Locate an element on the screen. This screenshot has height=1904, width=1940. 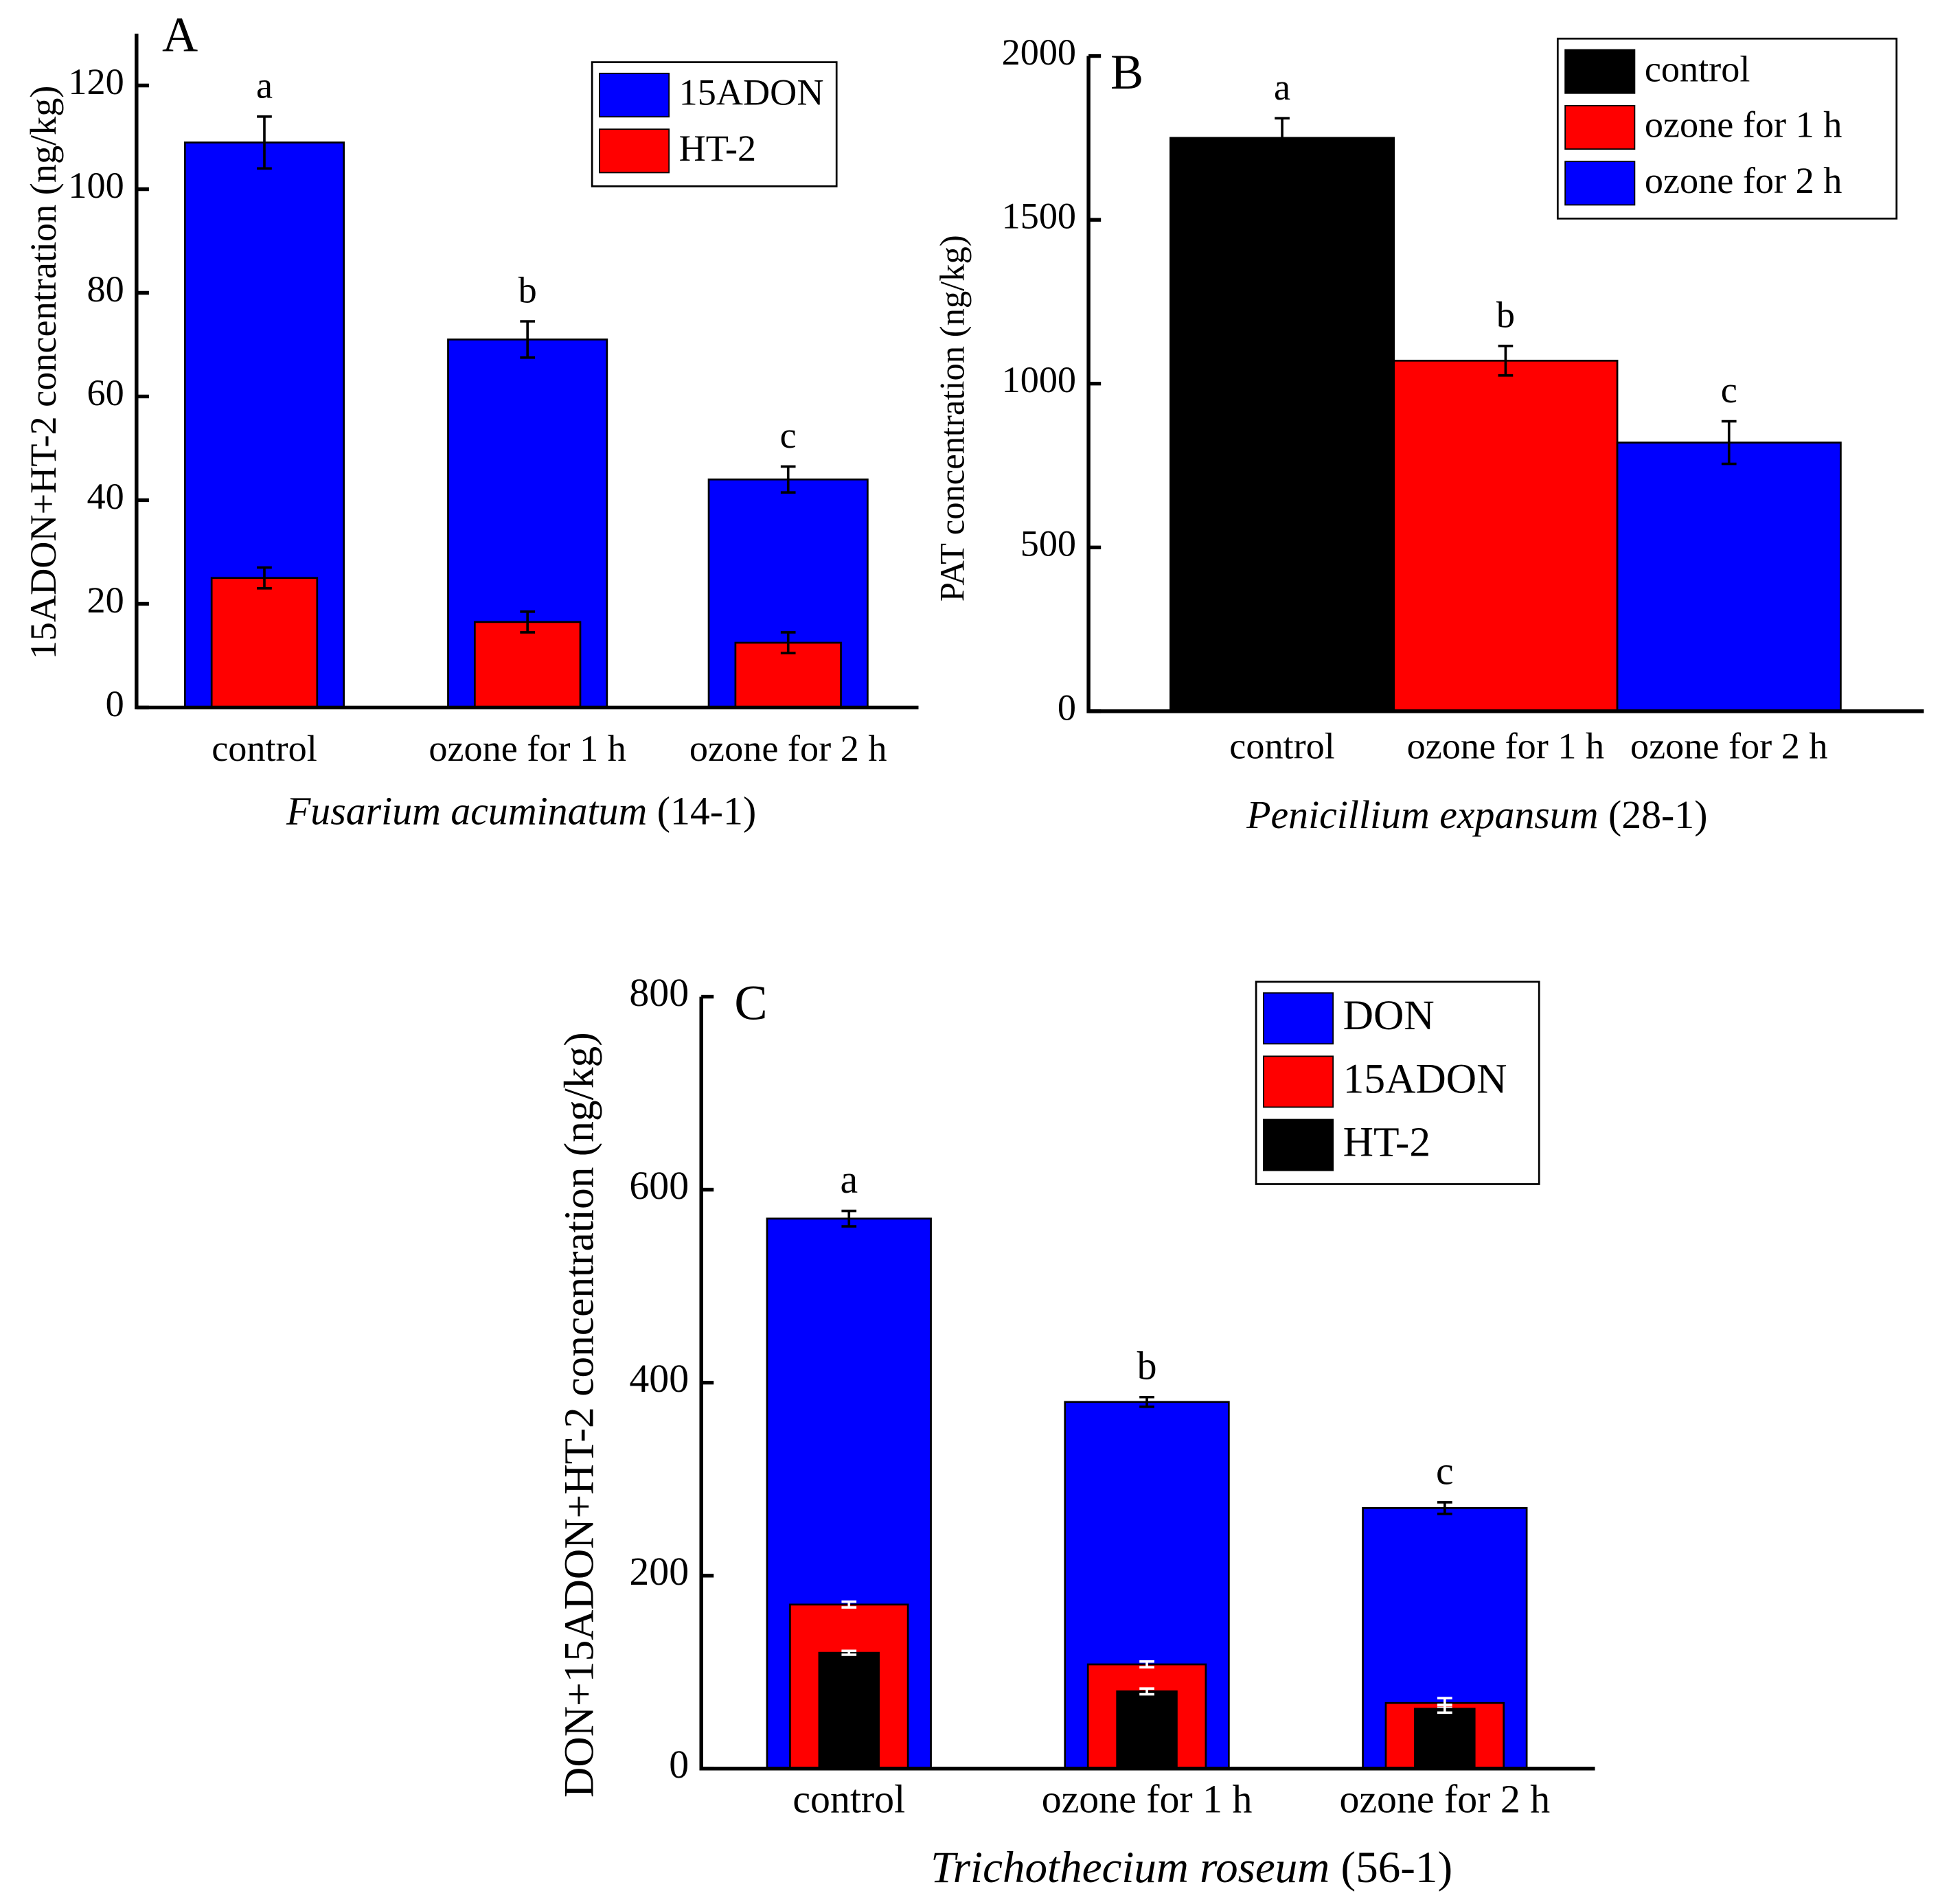
y-tick-label: 400 is located at coordinates (659, 1378).